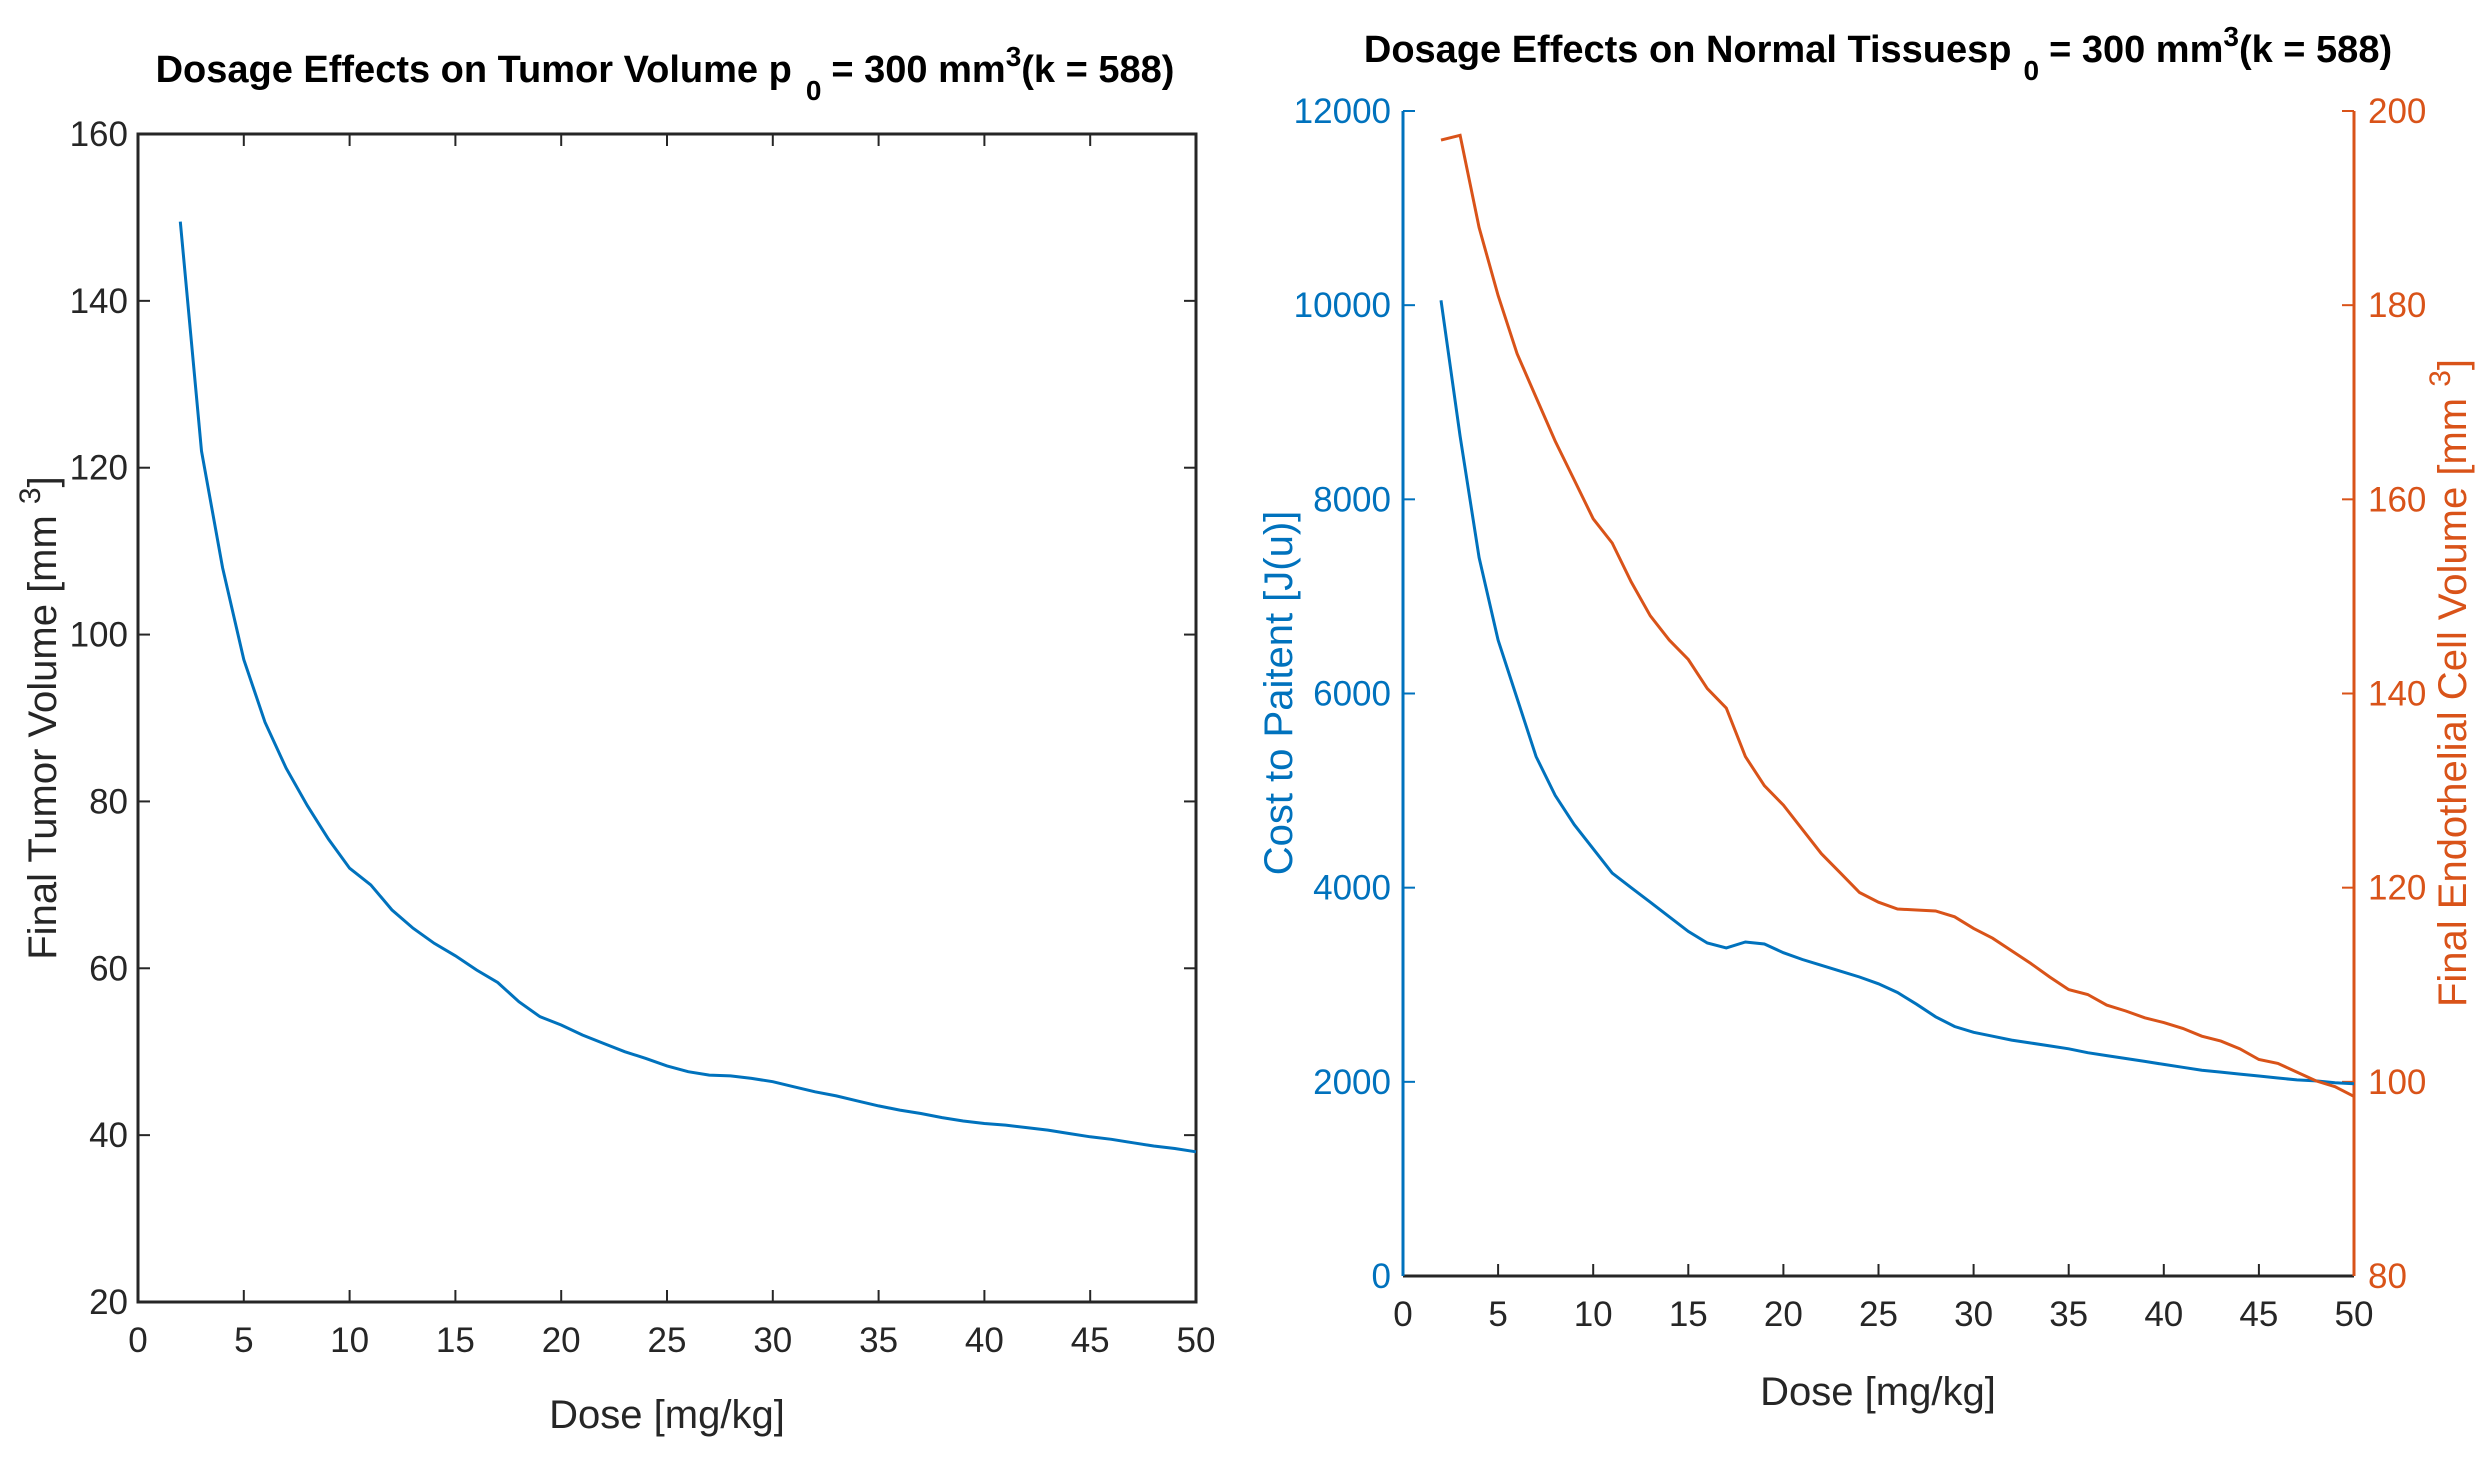  What do you see at coordinates (1342, 305) in the screenshot?
I see `y-left-tick-label: 10000` at bounding box center [1342, 305].